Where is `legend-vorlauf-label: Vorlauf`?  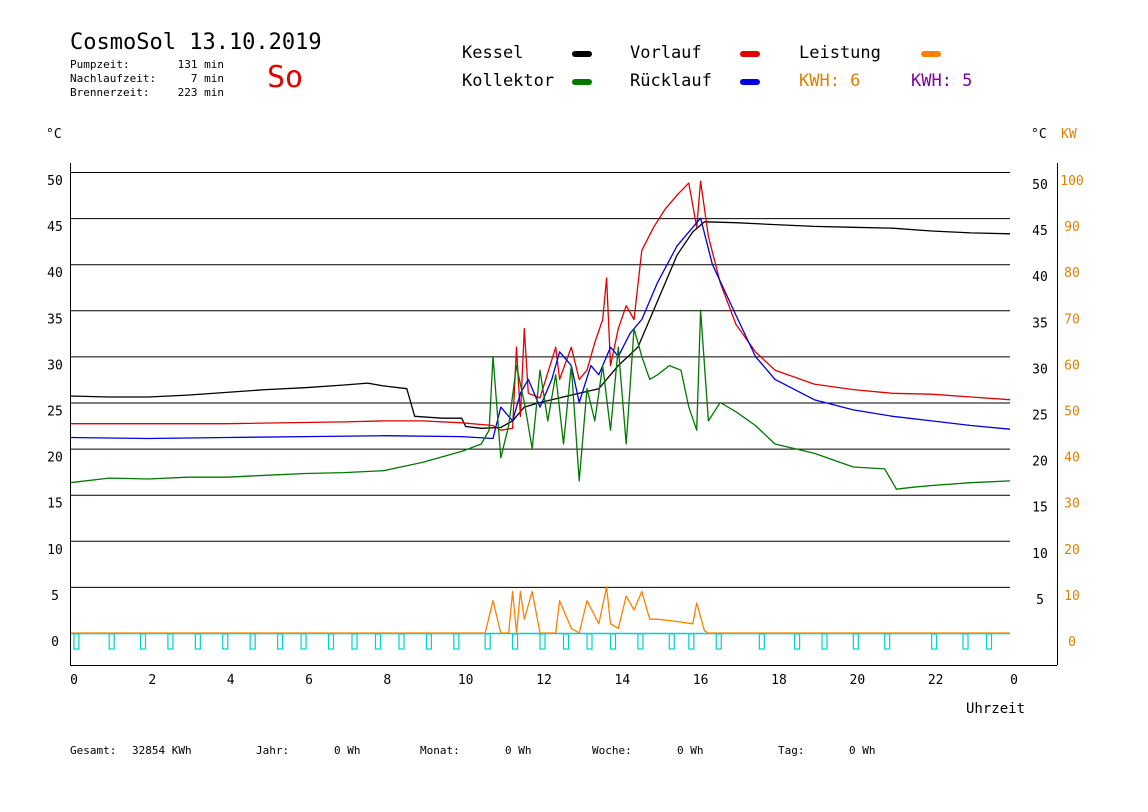
legend-vorlauf-label: Vorlauf is located at coordinates (666, 53).